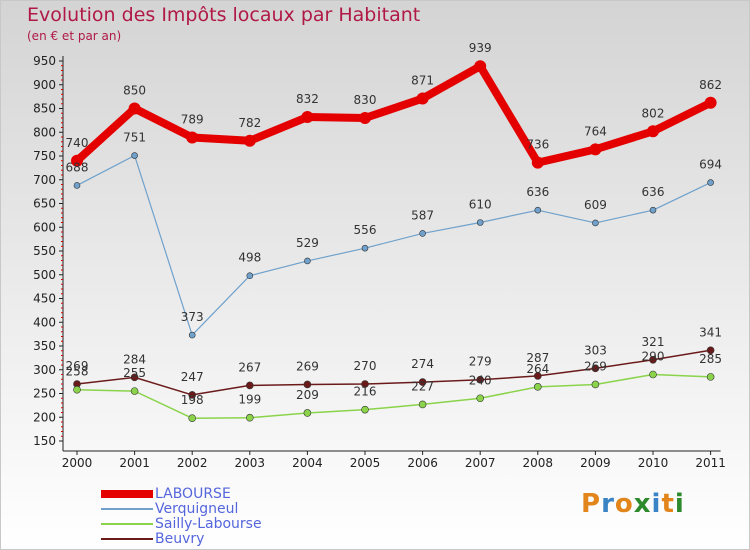  What do you see at coordinates (249, 123) in the screenshot?
I see `data-label-labourse: 782` at bounding box center [249, 123].